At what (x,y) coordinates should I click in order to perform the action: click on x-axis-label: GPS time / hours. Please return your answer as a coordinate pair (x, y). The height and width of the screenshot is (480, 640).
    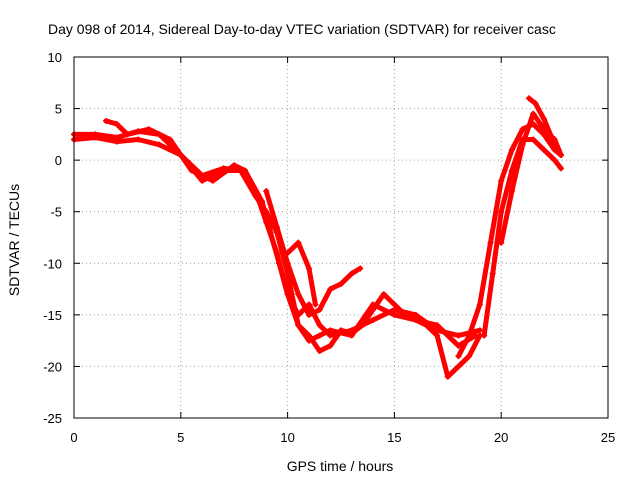
    Looking at the image, I should click on (340, 466).